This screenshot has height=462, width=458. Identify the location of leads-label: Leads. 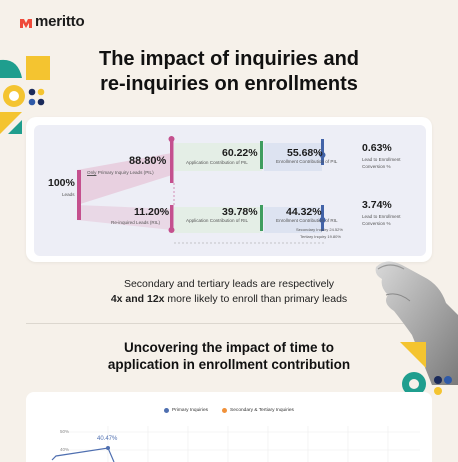
(68, 194).